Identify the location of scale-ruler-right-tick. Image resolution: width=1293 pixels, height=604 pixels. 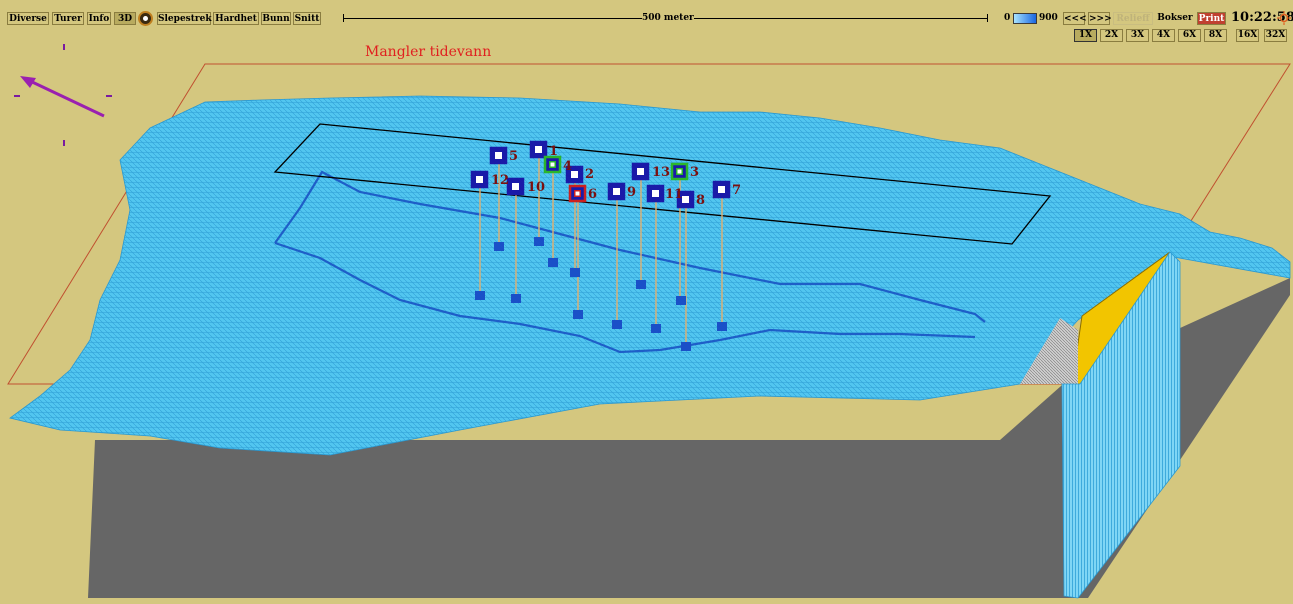
(987, 18).